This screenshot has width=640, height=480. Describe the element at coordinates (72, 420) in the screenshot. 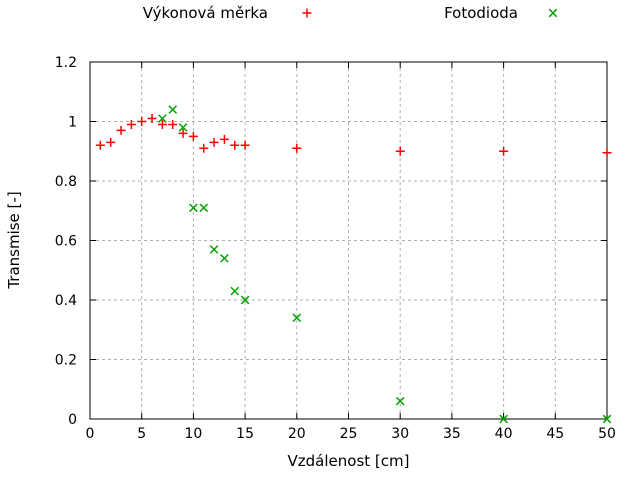

I see `y-tick-label: 0` at that location.